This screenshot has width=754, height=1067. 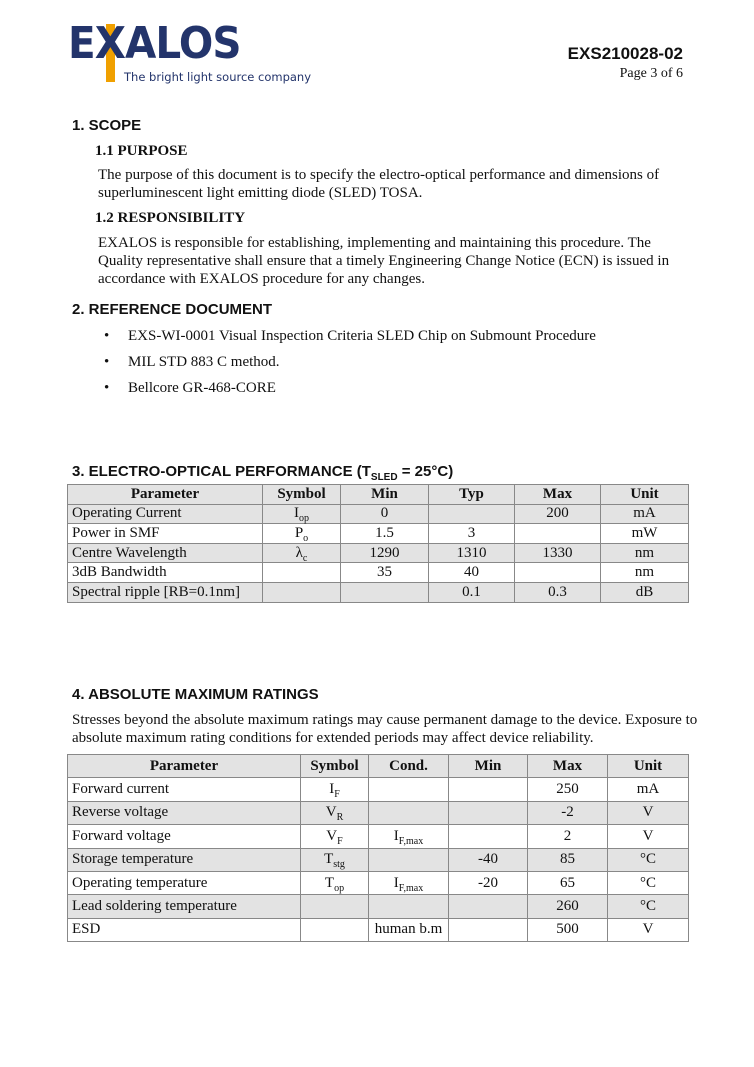 I want to click on table-row: Forward voltage VF IF,max 2 V, so click(x=378, y=836).